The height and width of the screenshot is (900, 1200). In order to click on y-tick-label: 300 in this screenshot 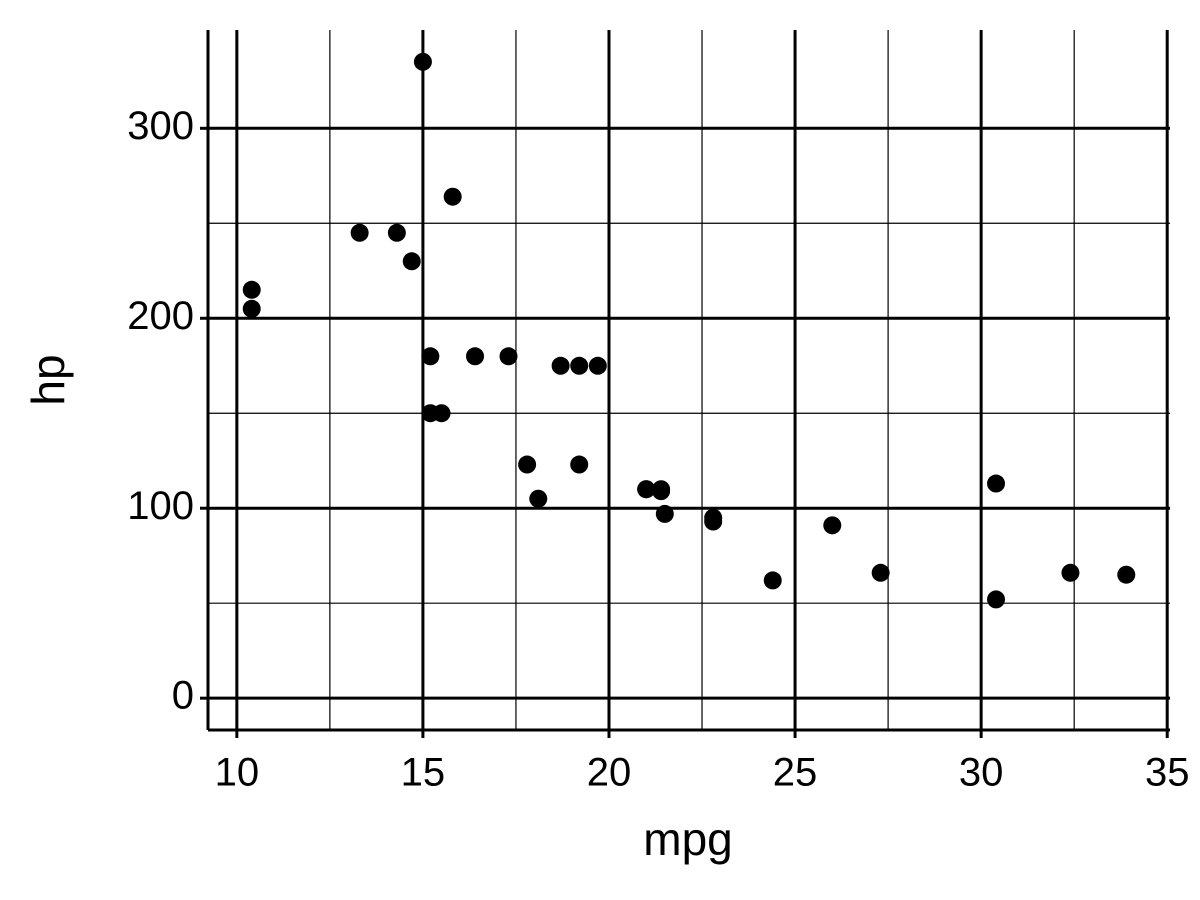, I will do `click(160, 126)`.